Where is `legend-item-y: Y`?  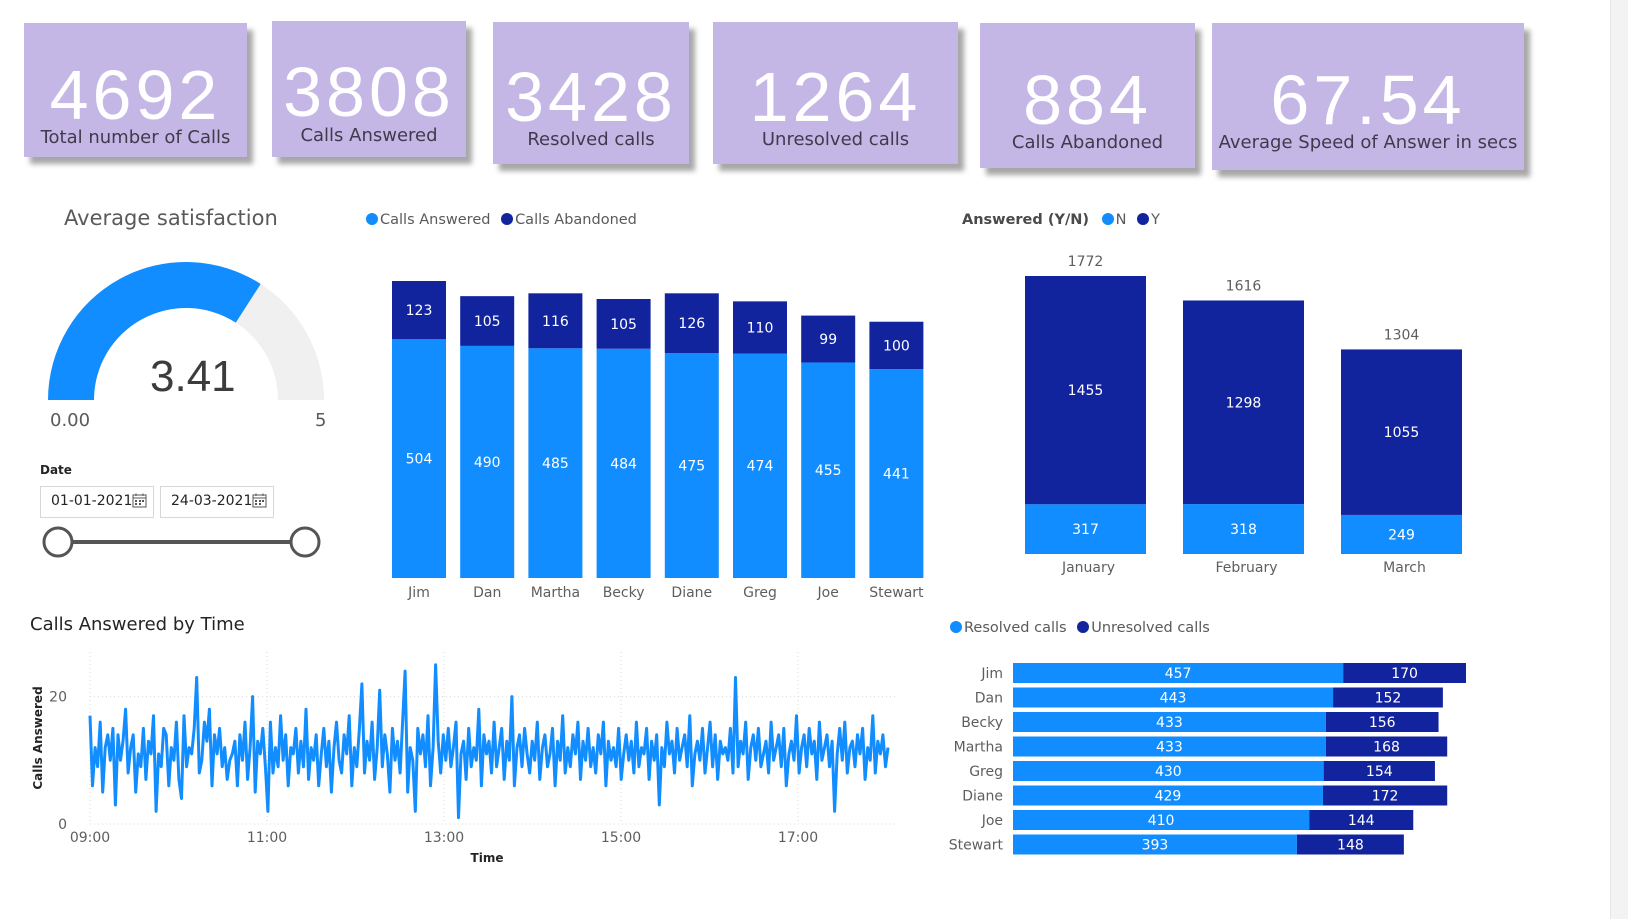 legend-item-y: Y is located at coordinates (1148, 220).